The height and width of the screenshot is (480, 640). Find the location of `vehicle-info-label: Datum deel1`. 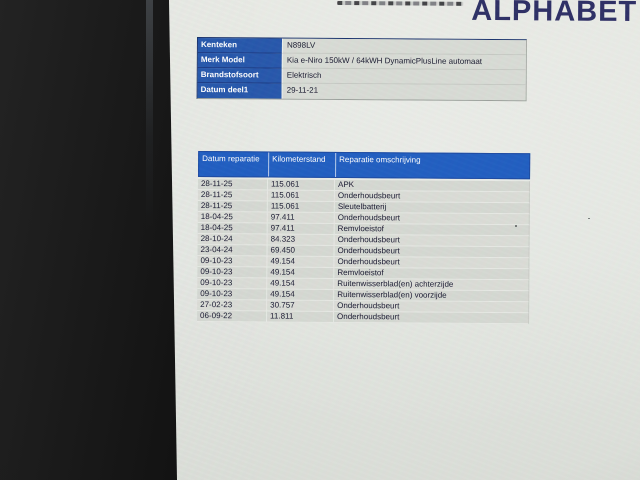

vehicle-info-label: Datum deel1 is located at coordinates (239, 90).